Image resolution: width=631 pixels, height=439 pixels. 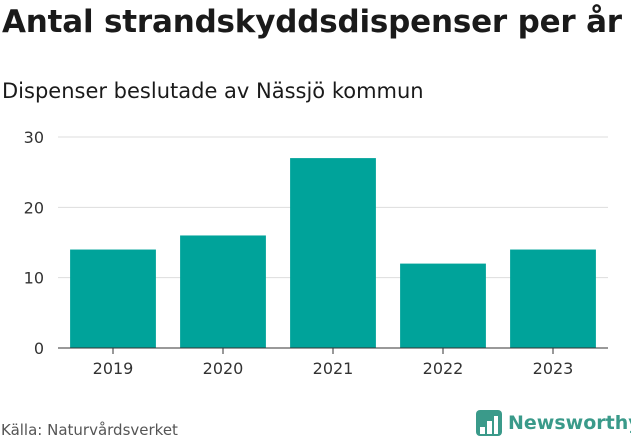 What do you see at coordinates (312, 22) in the screenshot?
I see `chart-title: Antal strandskyddsdispenser per år` at bounding box center [312, 22].